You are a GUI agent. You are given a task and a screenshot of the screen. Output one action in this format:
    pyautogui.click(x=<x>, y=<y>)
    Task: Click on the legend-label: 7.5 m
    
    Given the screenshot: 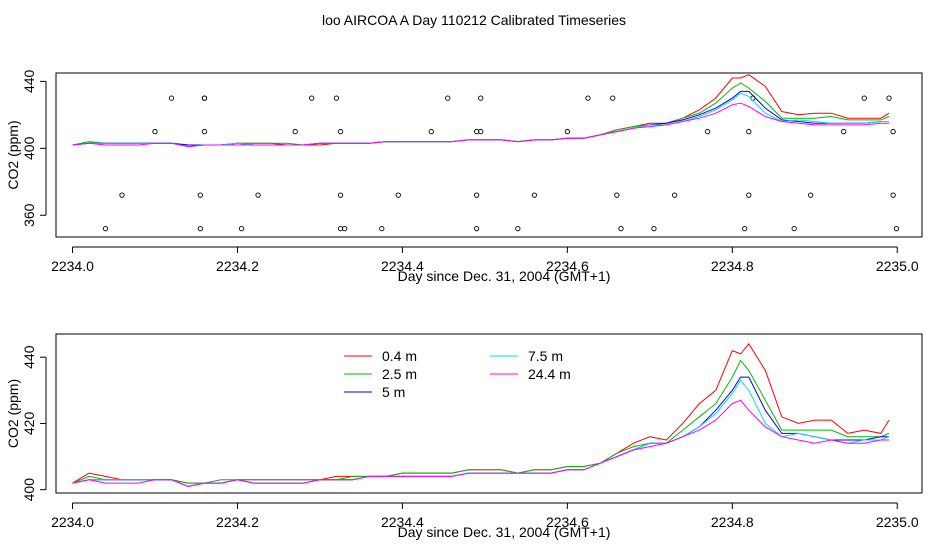 What is the action you would take?
    pyautogui.click(x=545, y=356)
    